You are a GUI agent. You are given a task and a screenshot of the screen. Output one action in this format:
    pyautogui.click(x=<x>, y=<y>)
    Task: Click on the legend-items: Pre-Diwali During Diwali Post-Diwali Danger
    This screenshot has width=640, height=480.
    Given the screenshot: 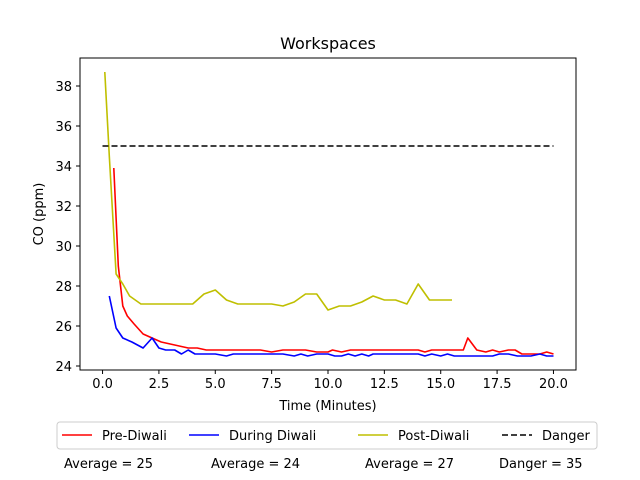 What is the action you would take?
    pyautogui.click(x=326, y=436)
    